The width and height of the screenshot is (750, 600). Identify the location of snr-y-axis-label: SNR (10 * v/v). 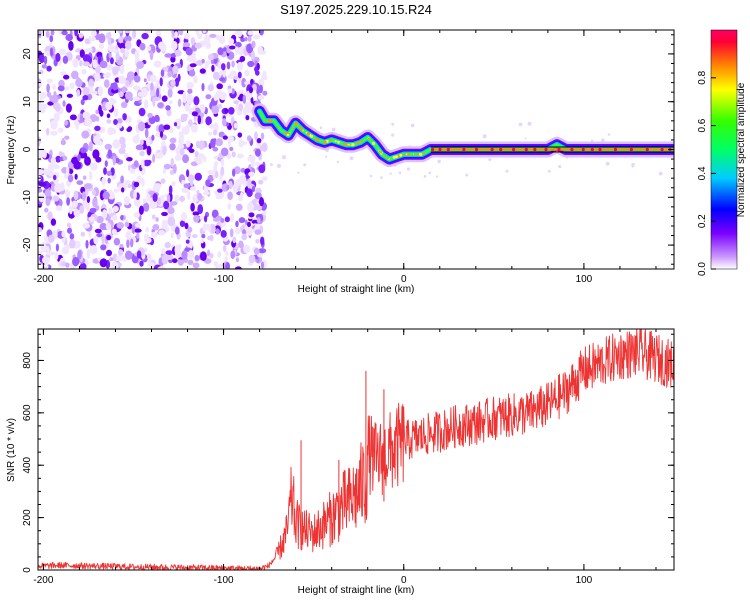
(11, 450).